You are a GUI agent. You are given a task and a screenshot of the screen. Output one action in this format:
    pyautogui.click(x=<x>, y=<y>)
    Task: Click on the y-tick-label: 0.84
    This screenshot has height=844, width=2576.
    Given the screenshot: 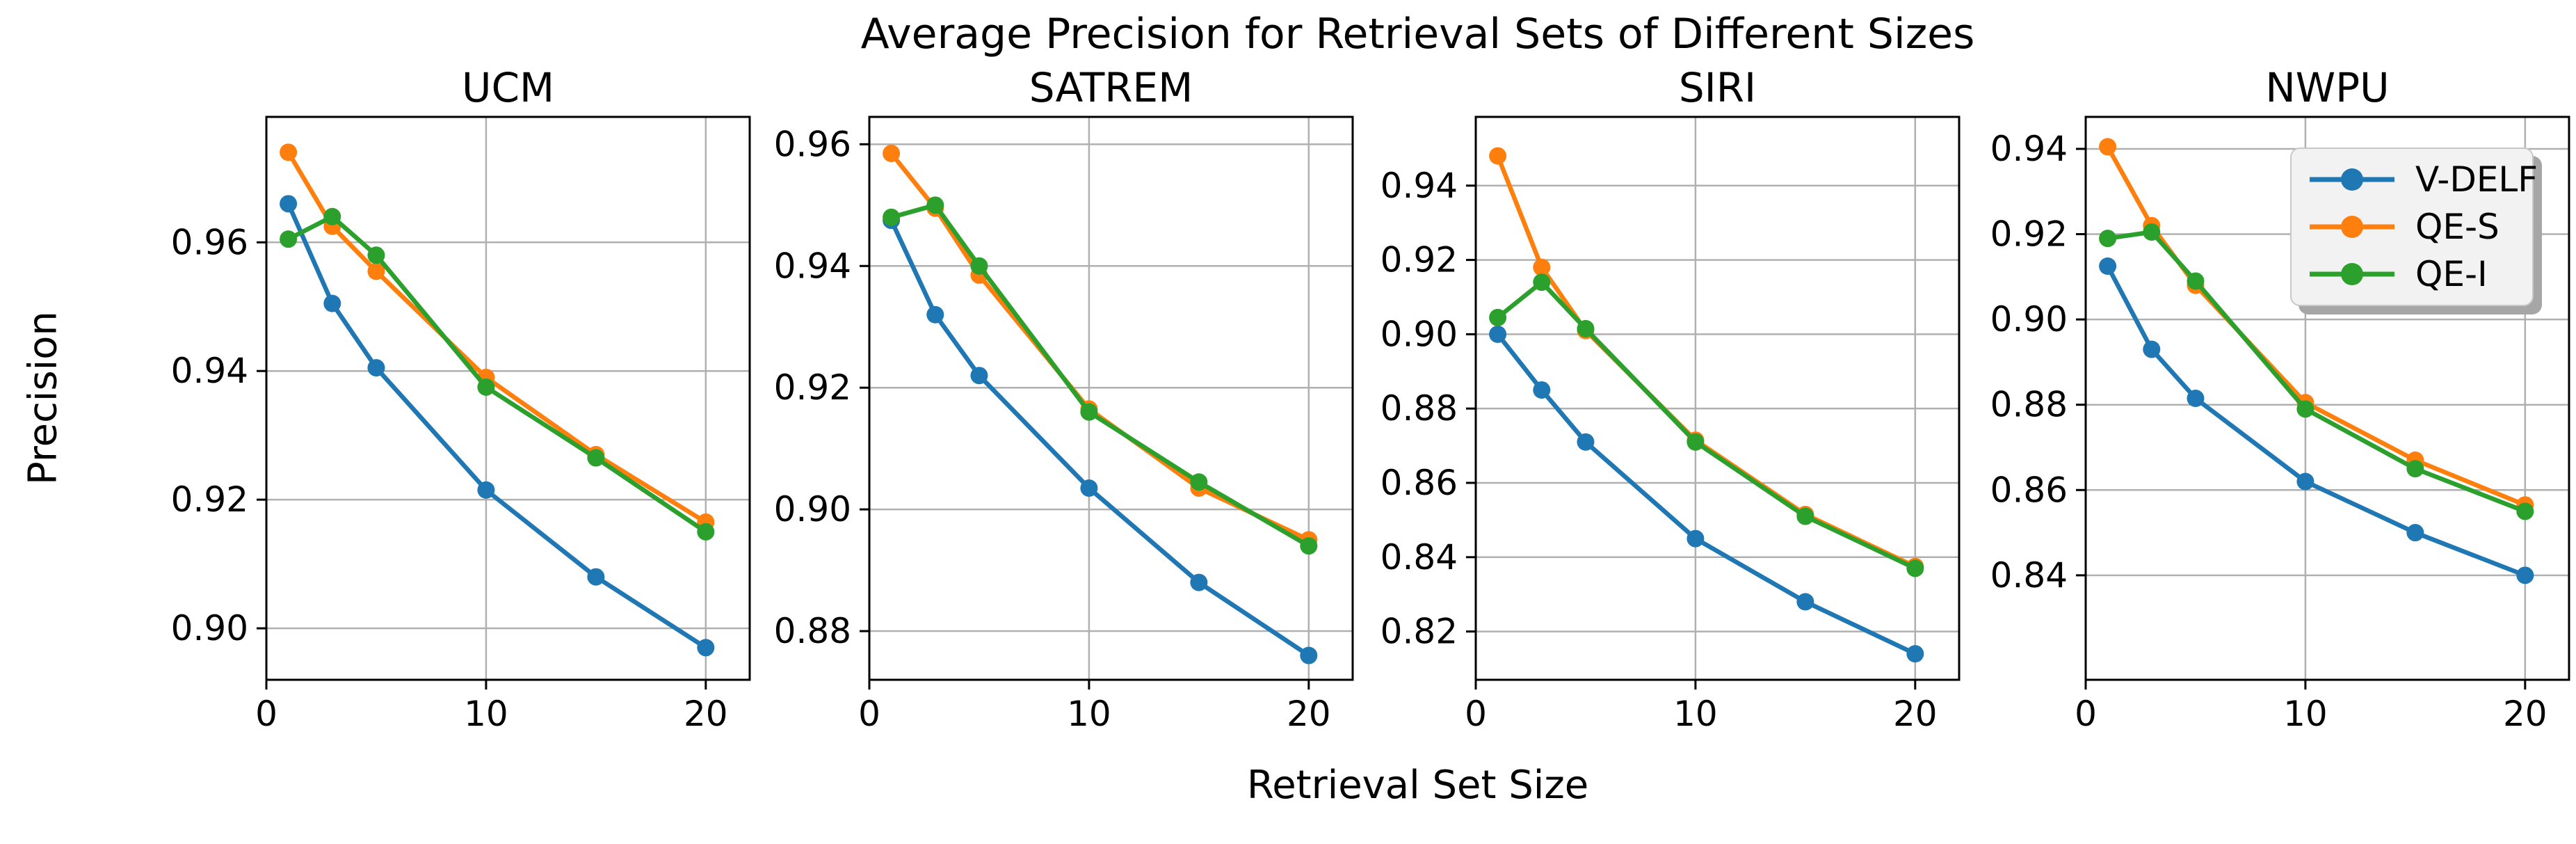 What is the action you would take?
    pyautogui.click(x=1419, y=557)
    